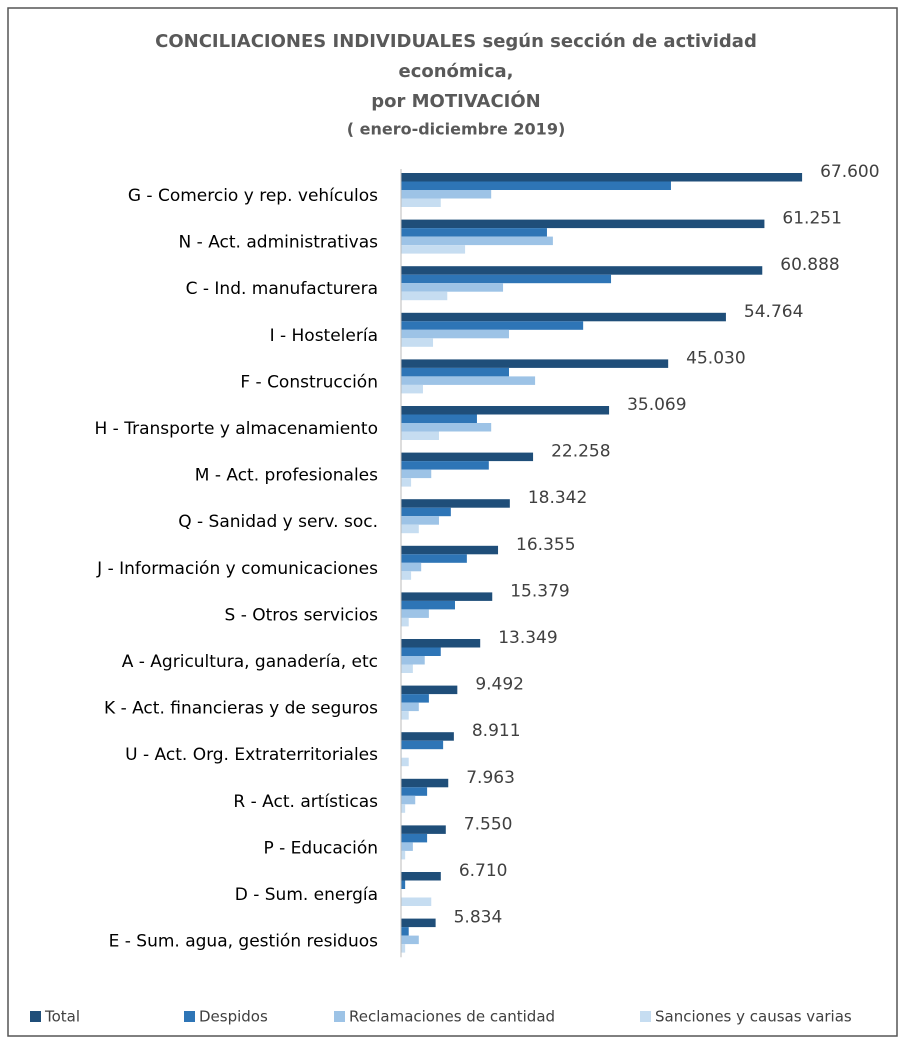 The height and width of the screenshot is (1048, 906). What do you see at coordinates (809, 265) in the screenshot?
I see `data-label: 60.888` at bounding box center [809, 265].